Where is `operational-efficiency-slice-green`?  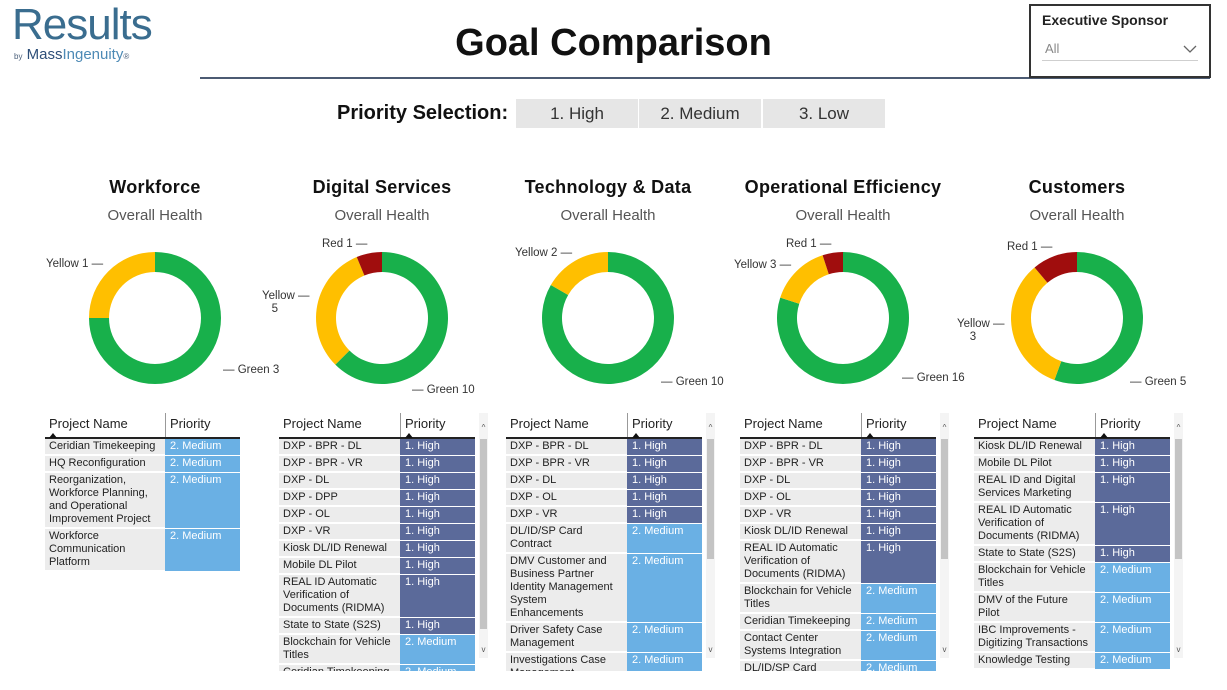
operational-efficiency-slice-green is located at coordinates (843, 318).